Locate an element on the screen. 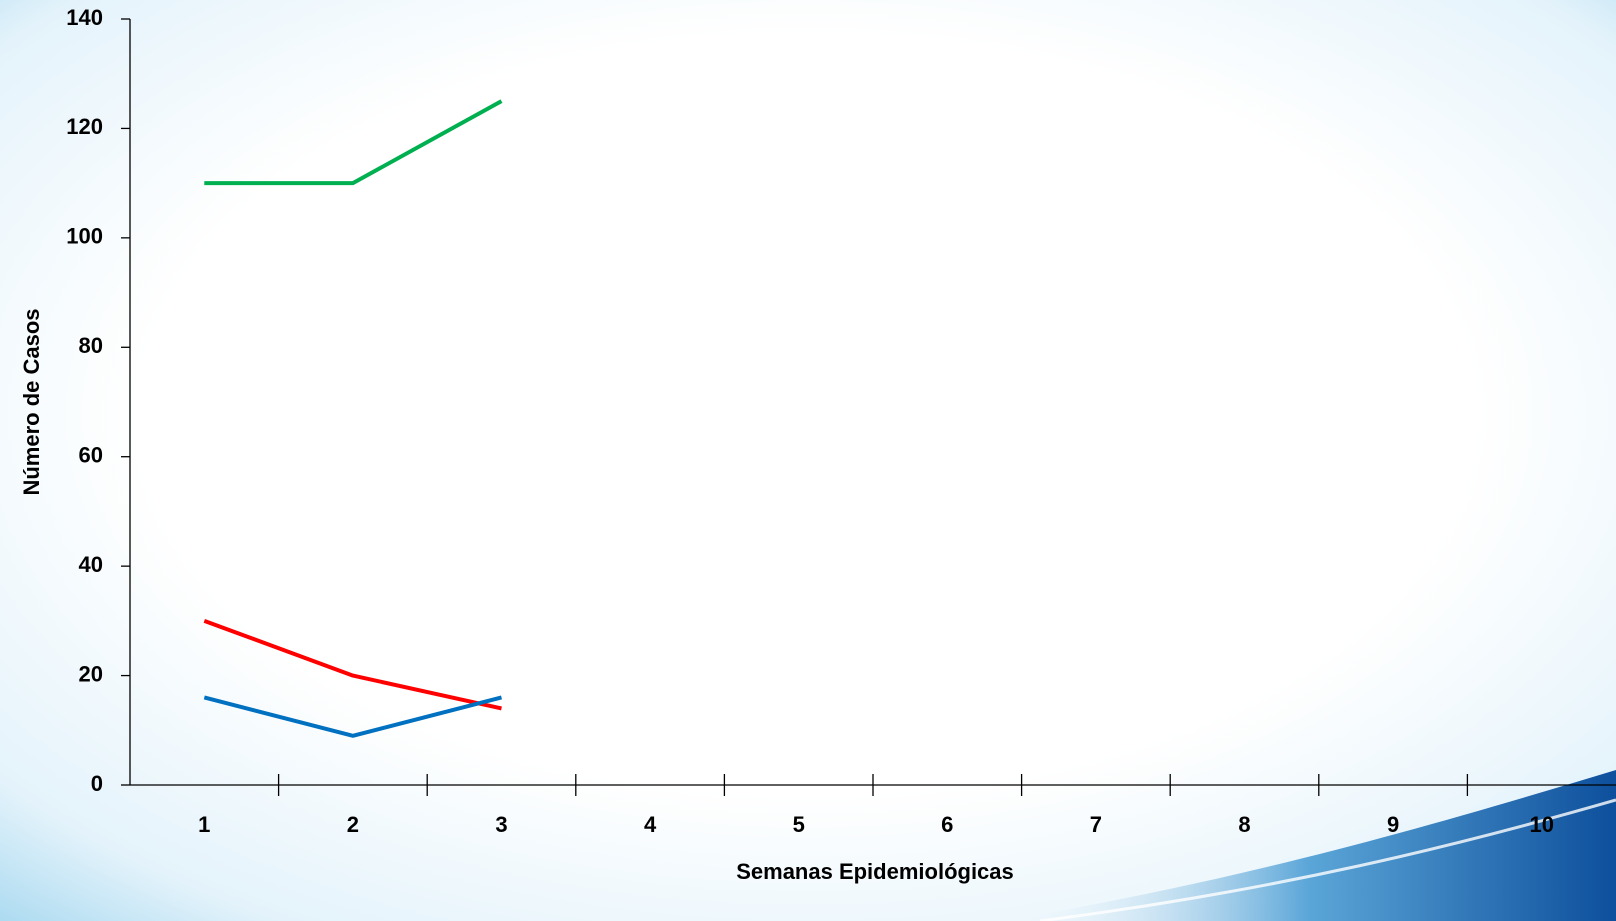 This screenshot has width=1616, height=921. decorative-swoosh-highlight is located at coordinates (1327, 859).